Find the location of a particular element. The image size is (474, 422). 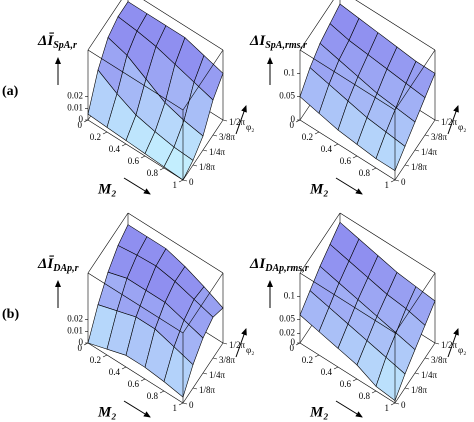

x-tick-label: 0.6 is located at coordinates (346, 384).